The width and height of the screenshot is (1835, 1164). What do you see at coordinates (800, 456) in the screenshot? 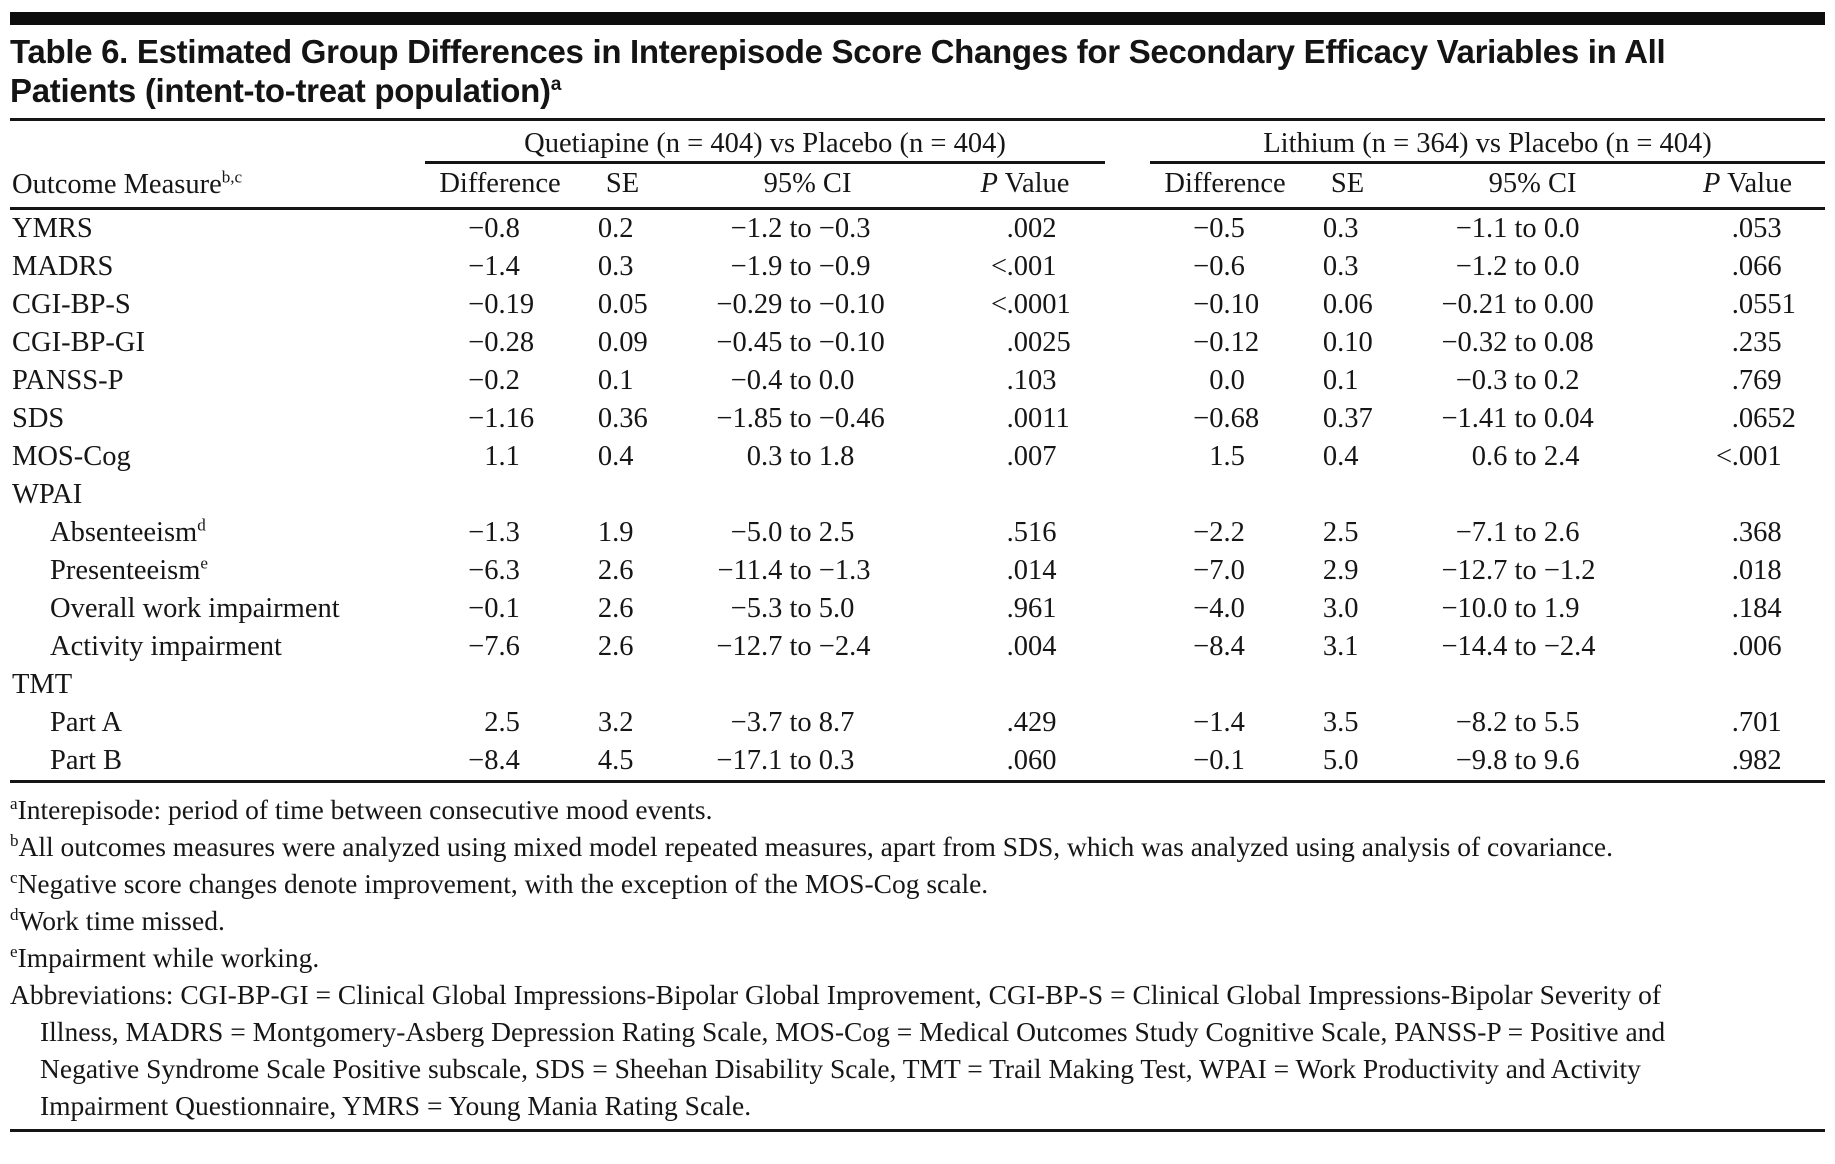
I see `value-cell: 0.3 to 1.8` at bounding box center [800, 456].